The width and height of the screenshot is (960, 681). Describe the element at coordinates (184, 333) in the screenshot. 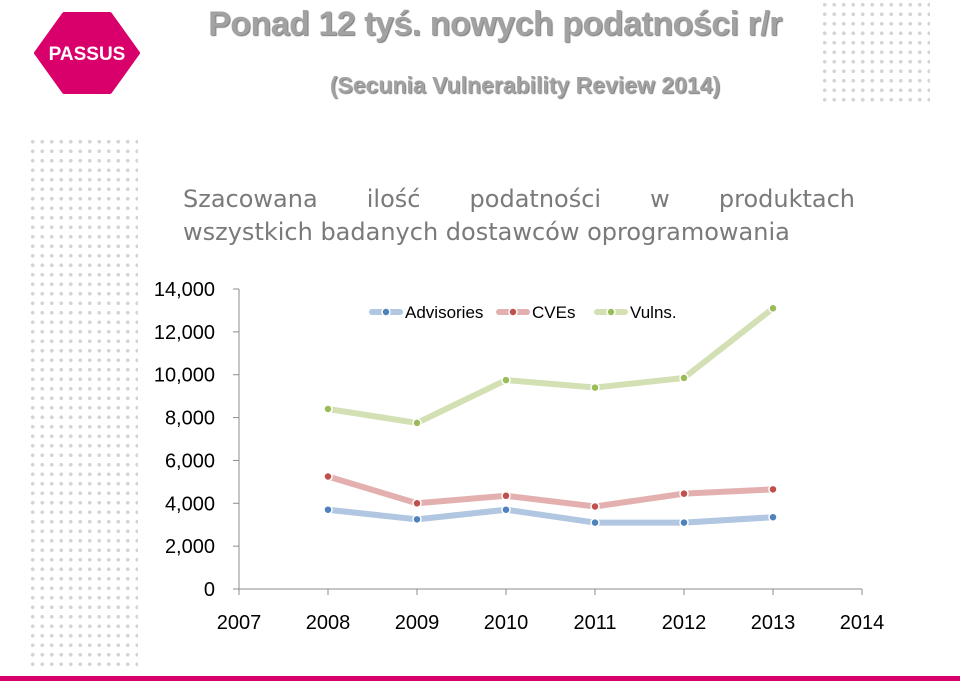

I see `y-tick-label: 12,000` at that location.